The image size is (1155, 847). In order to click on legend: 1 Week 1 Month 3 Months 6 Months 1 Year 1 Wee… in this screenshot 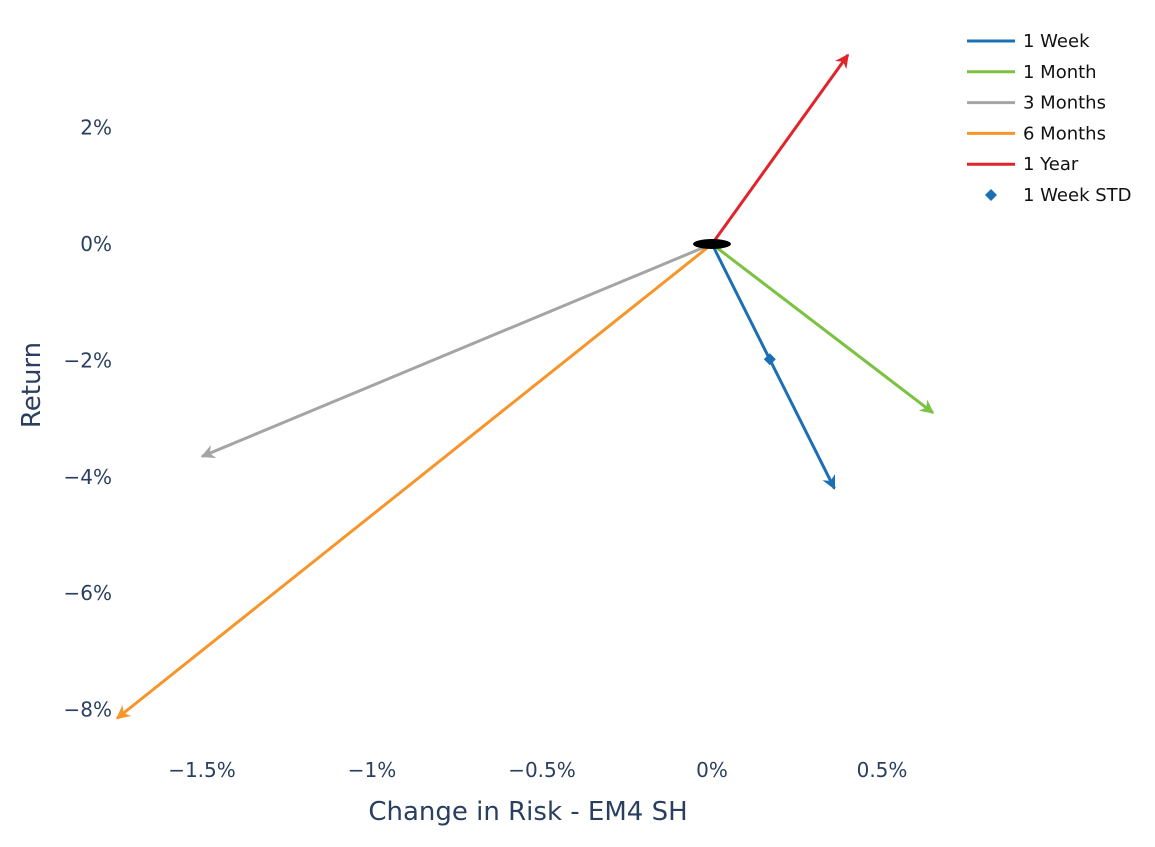, I will do `click(1049, 118)`.